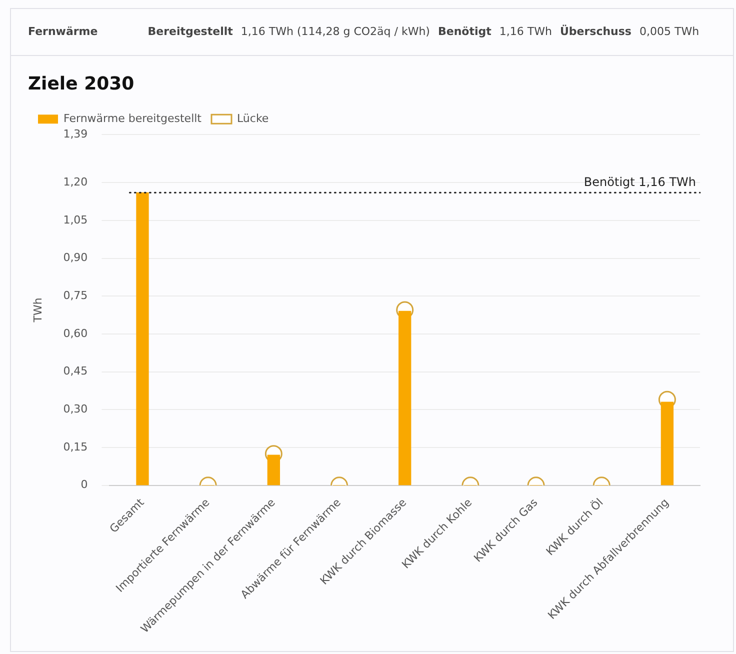 The height and width of the screenshot is (654, 736). What do you see at coordinates (84, 485) in the screenshot?
I see `y-tick-label: 0` at bounding box center [84, 485].